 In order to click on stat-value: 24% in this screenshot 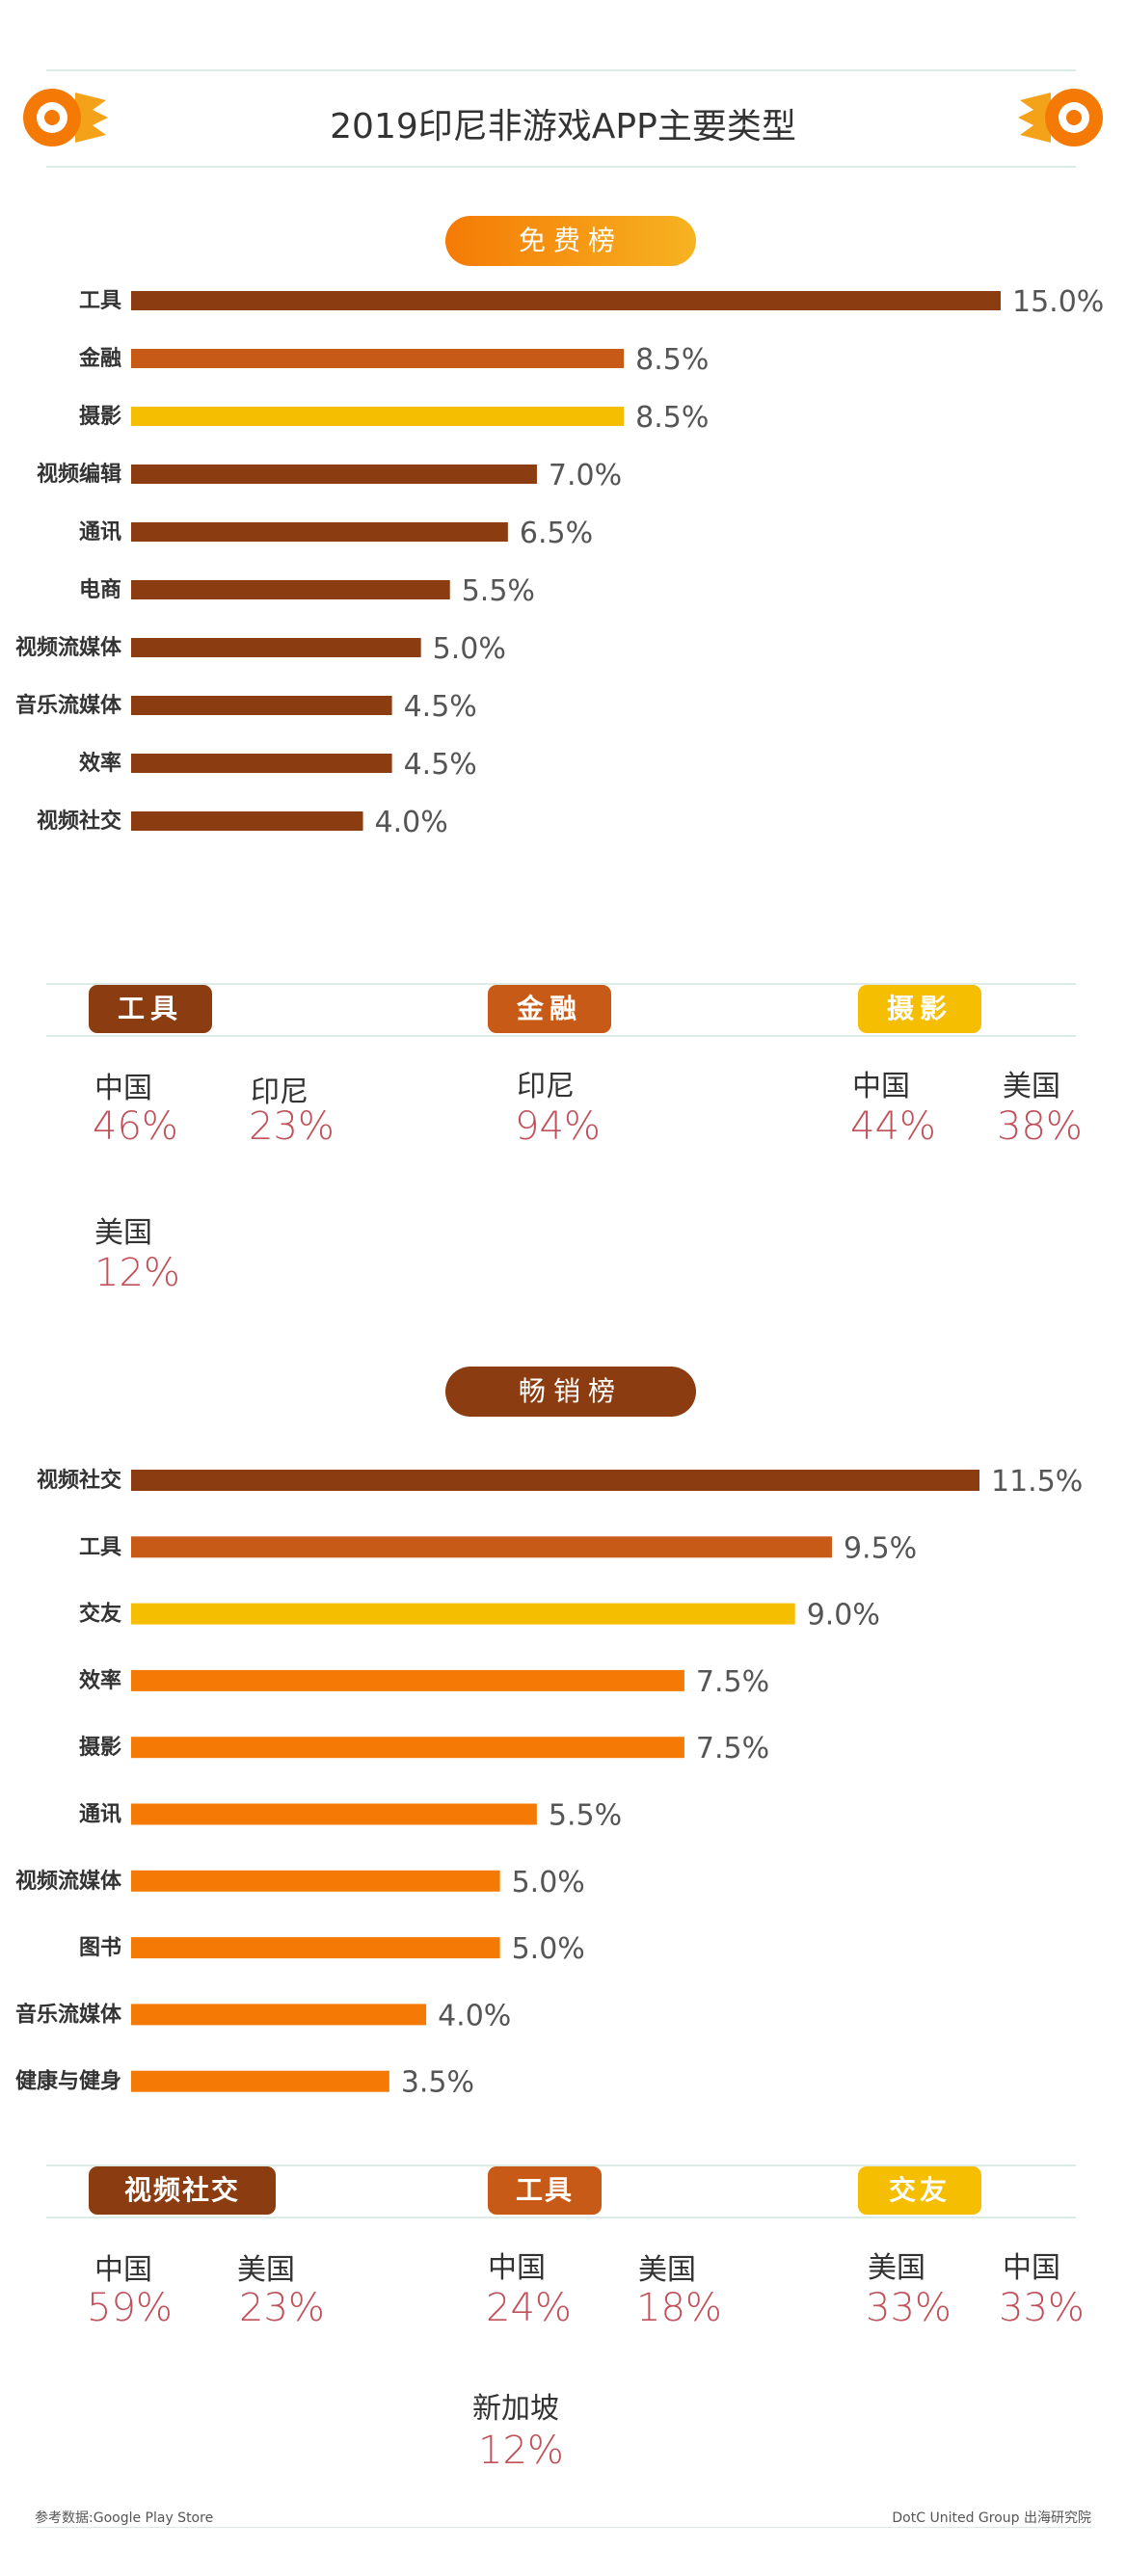, I will do `click(529, 2308)`.